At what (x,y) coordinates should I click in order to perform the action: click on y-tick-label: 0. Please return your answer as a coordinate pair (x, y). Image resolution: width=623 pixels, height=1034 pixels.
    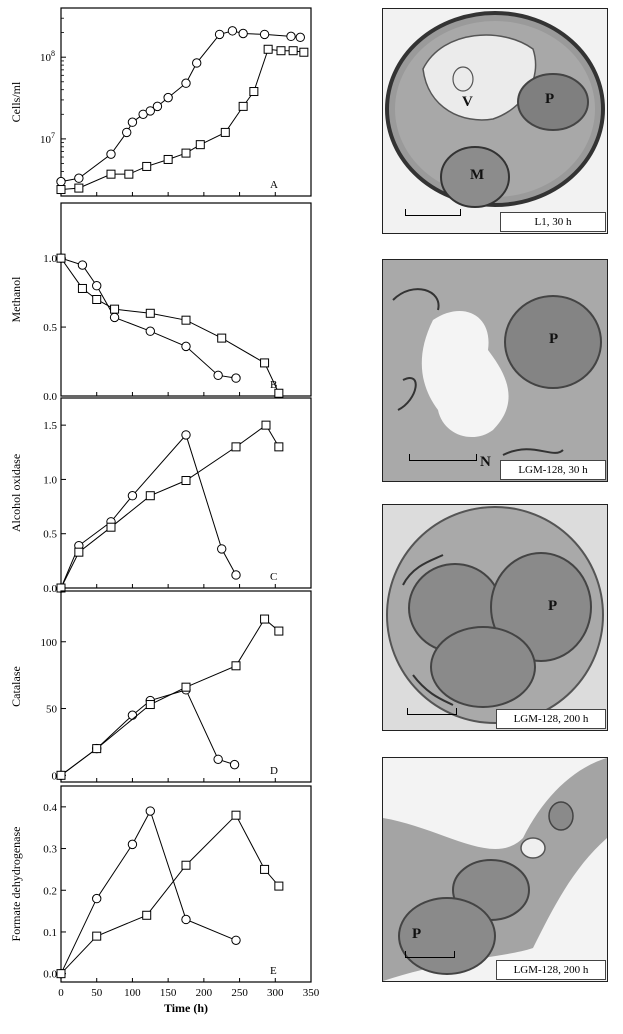
    Looking at the image, I should click on (55, 776).